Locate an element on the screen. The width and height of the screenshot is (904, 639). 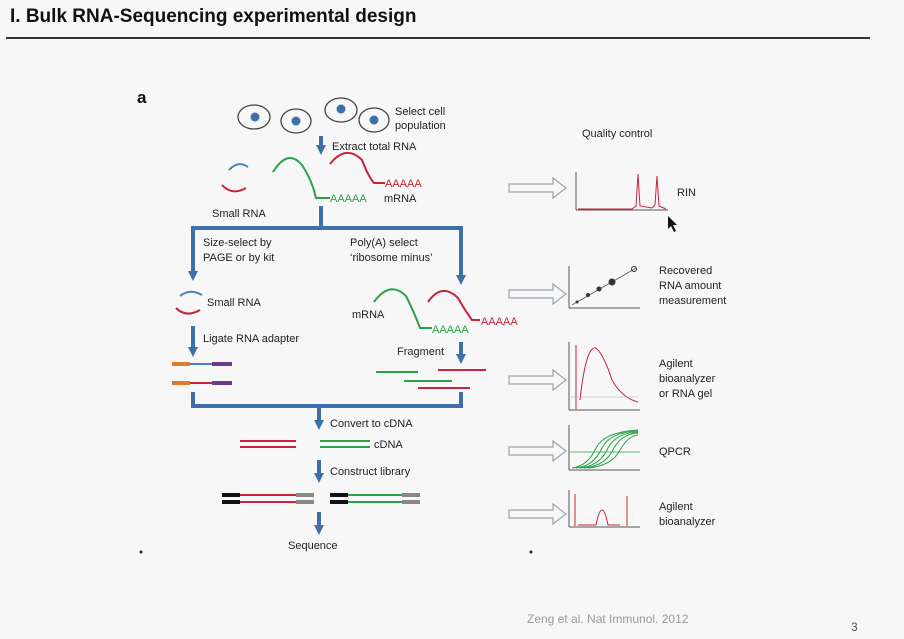
cell-population-icon is located at coordinates (313, 115).